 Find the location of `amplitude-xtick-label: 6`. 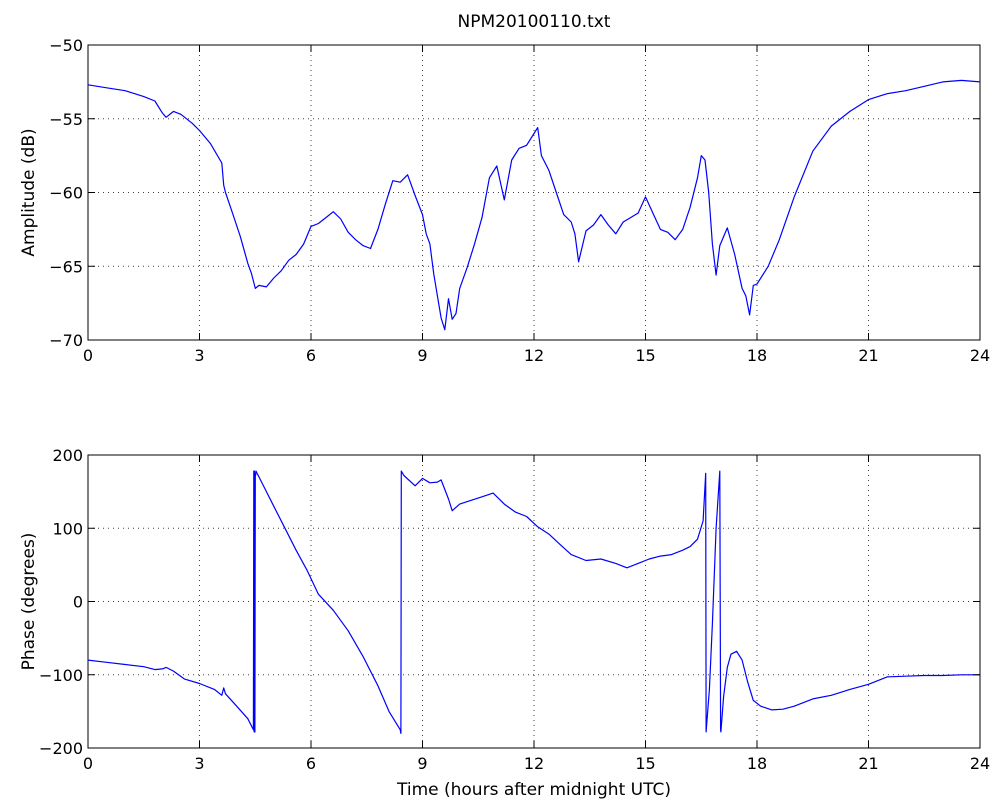

amplitude-xtick-label: 6 is located at coordinates (311, 355).